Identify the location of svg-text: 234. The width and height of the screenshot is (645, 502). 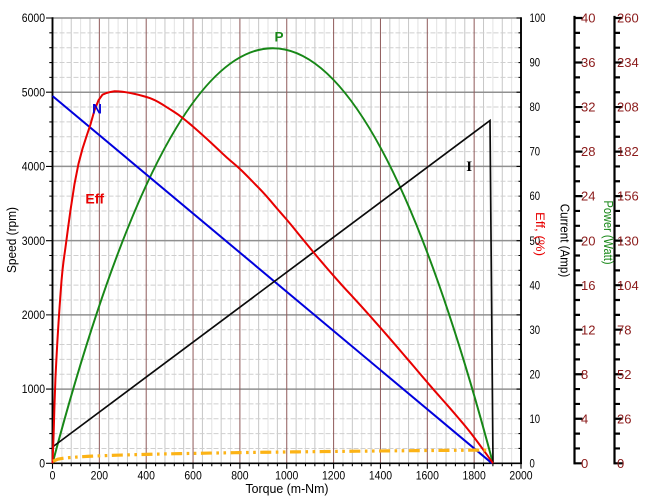
(628, 62).